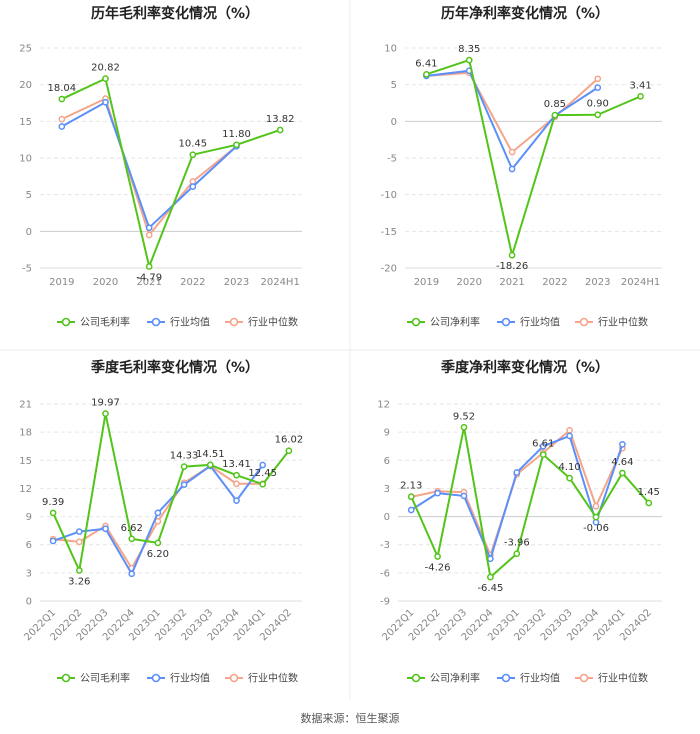 The image size is (700, 734). Describe the element at coordinates (464, 416) in the screenshot. I see `data-label: 9.52` at that location.